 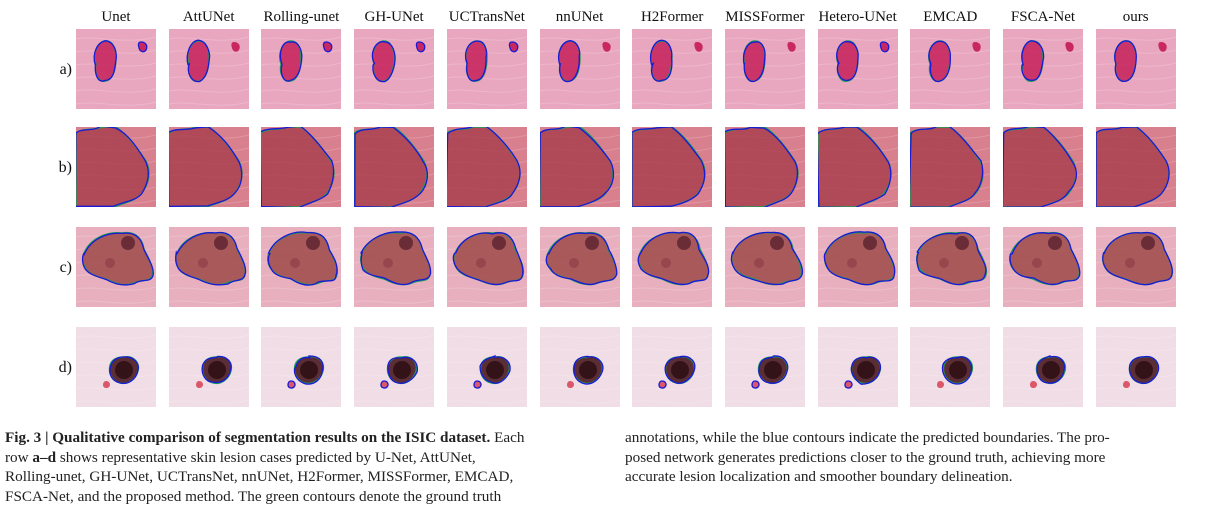 What do you see at coordinates (65, 367) in the screenshot?
I see `row-label: d)` at bounding box center [65, 367].